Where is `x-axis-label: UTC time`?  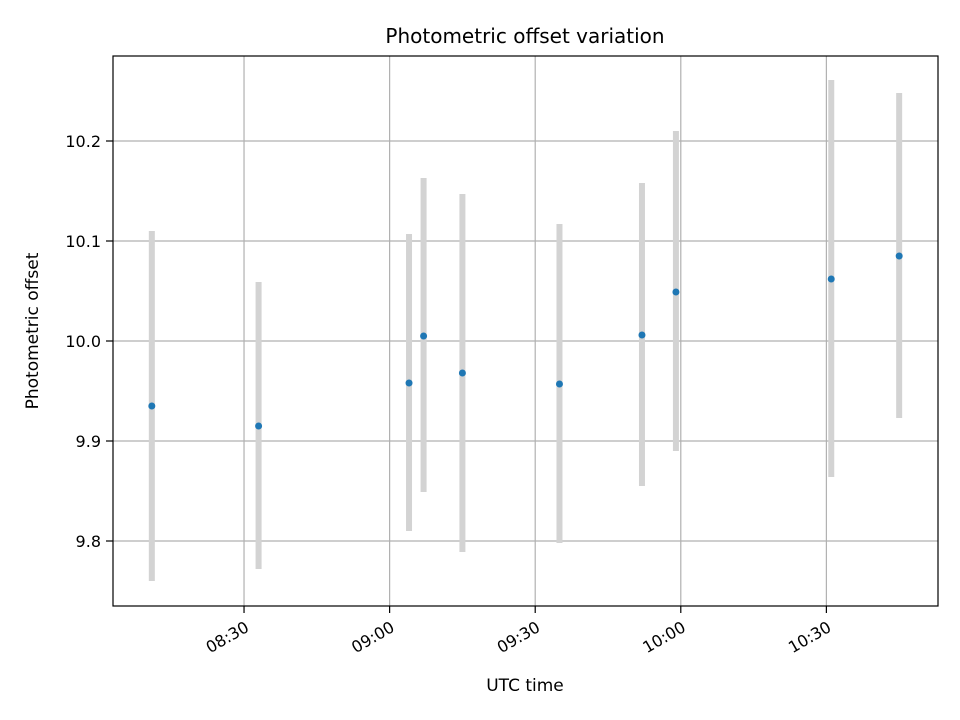
x-axis-label: UTC time is located at coordinates (525, 686).